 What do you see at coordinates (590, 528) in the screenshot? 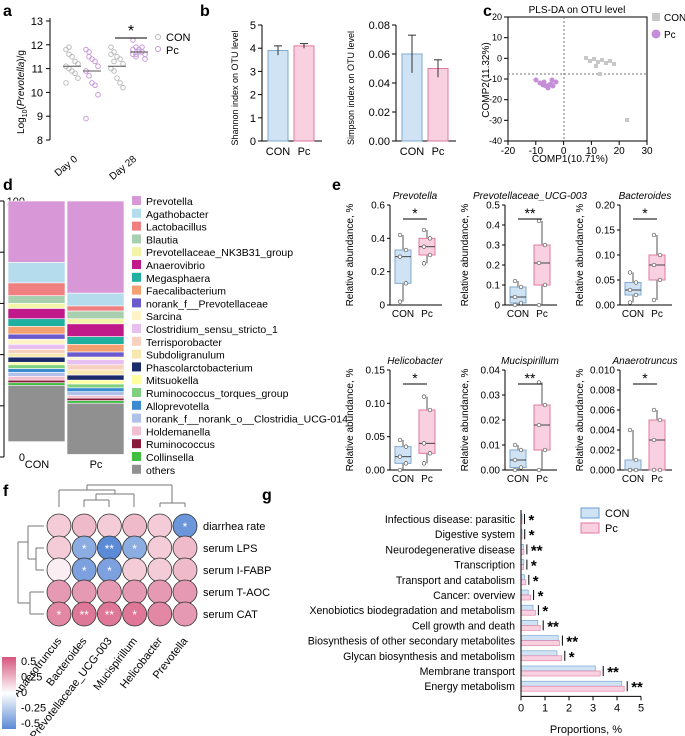
I see `panel-g-legend-pc-swatch` at bounding box center [590, 528].